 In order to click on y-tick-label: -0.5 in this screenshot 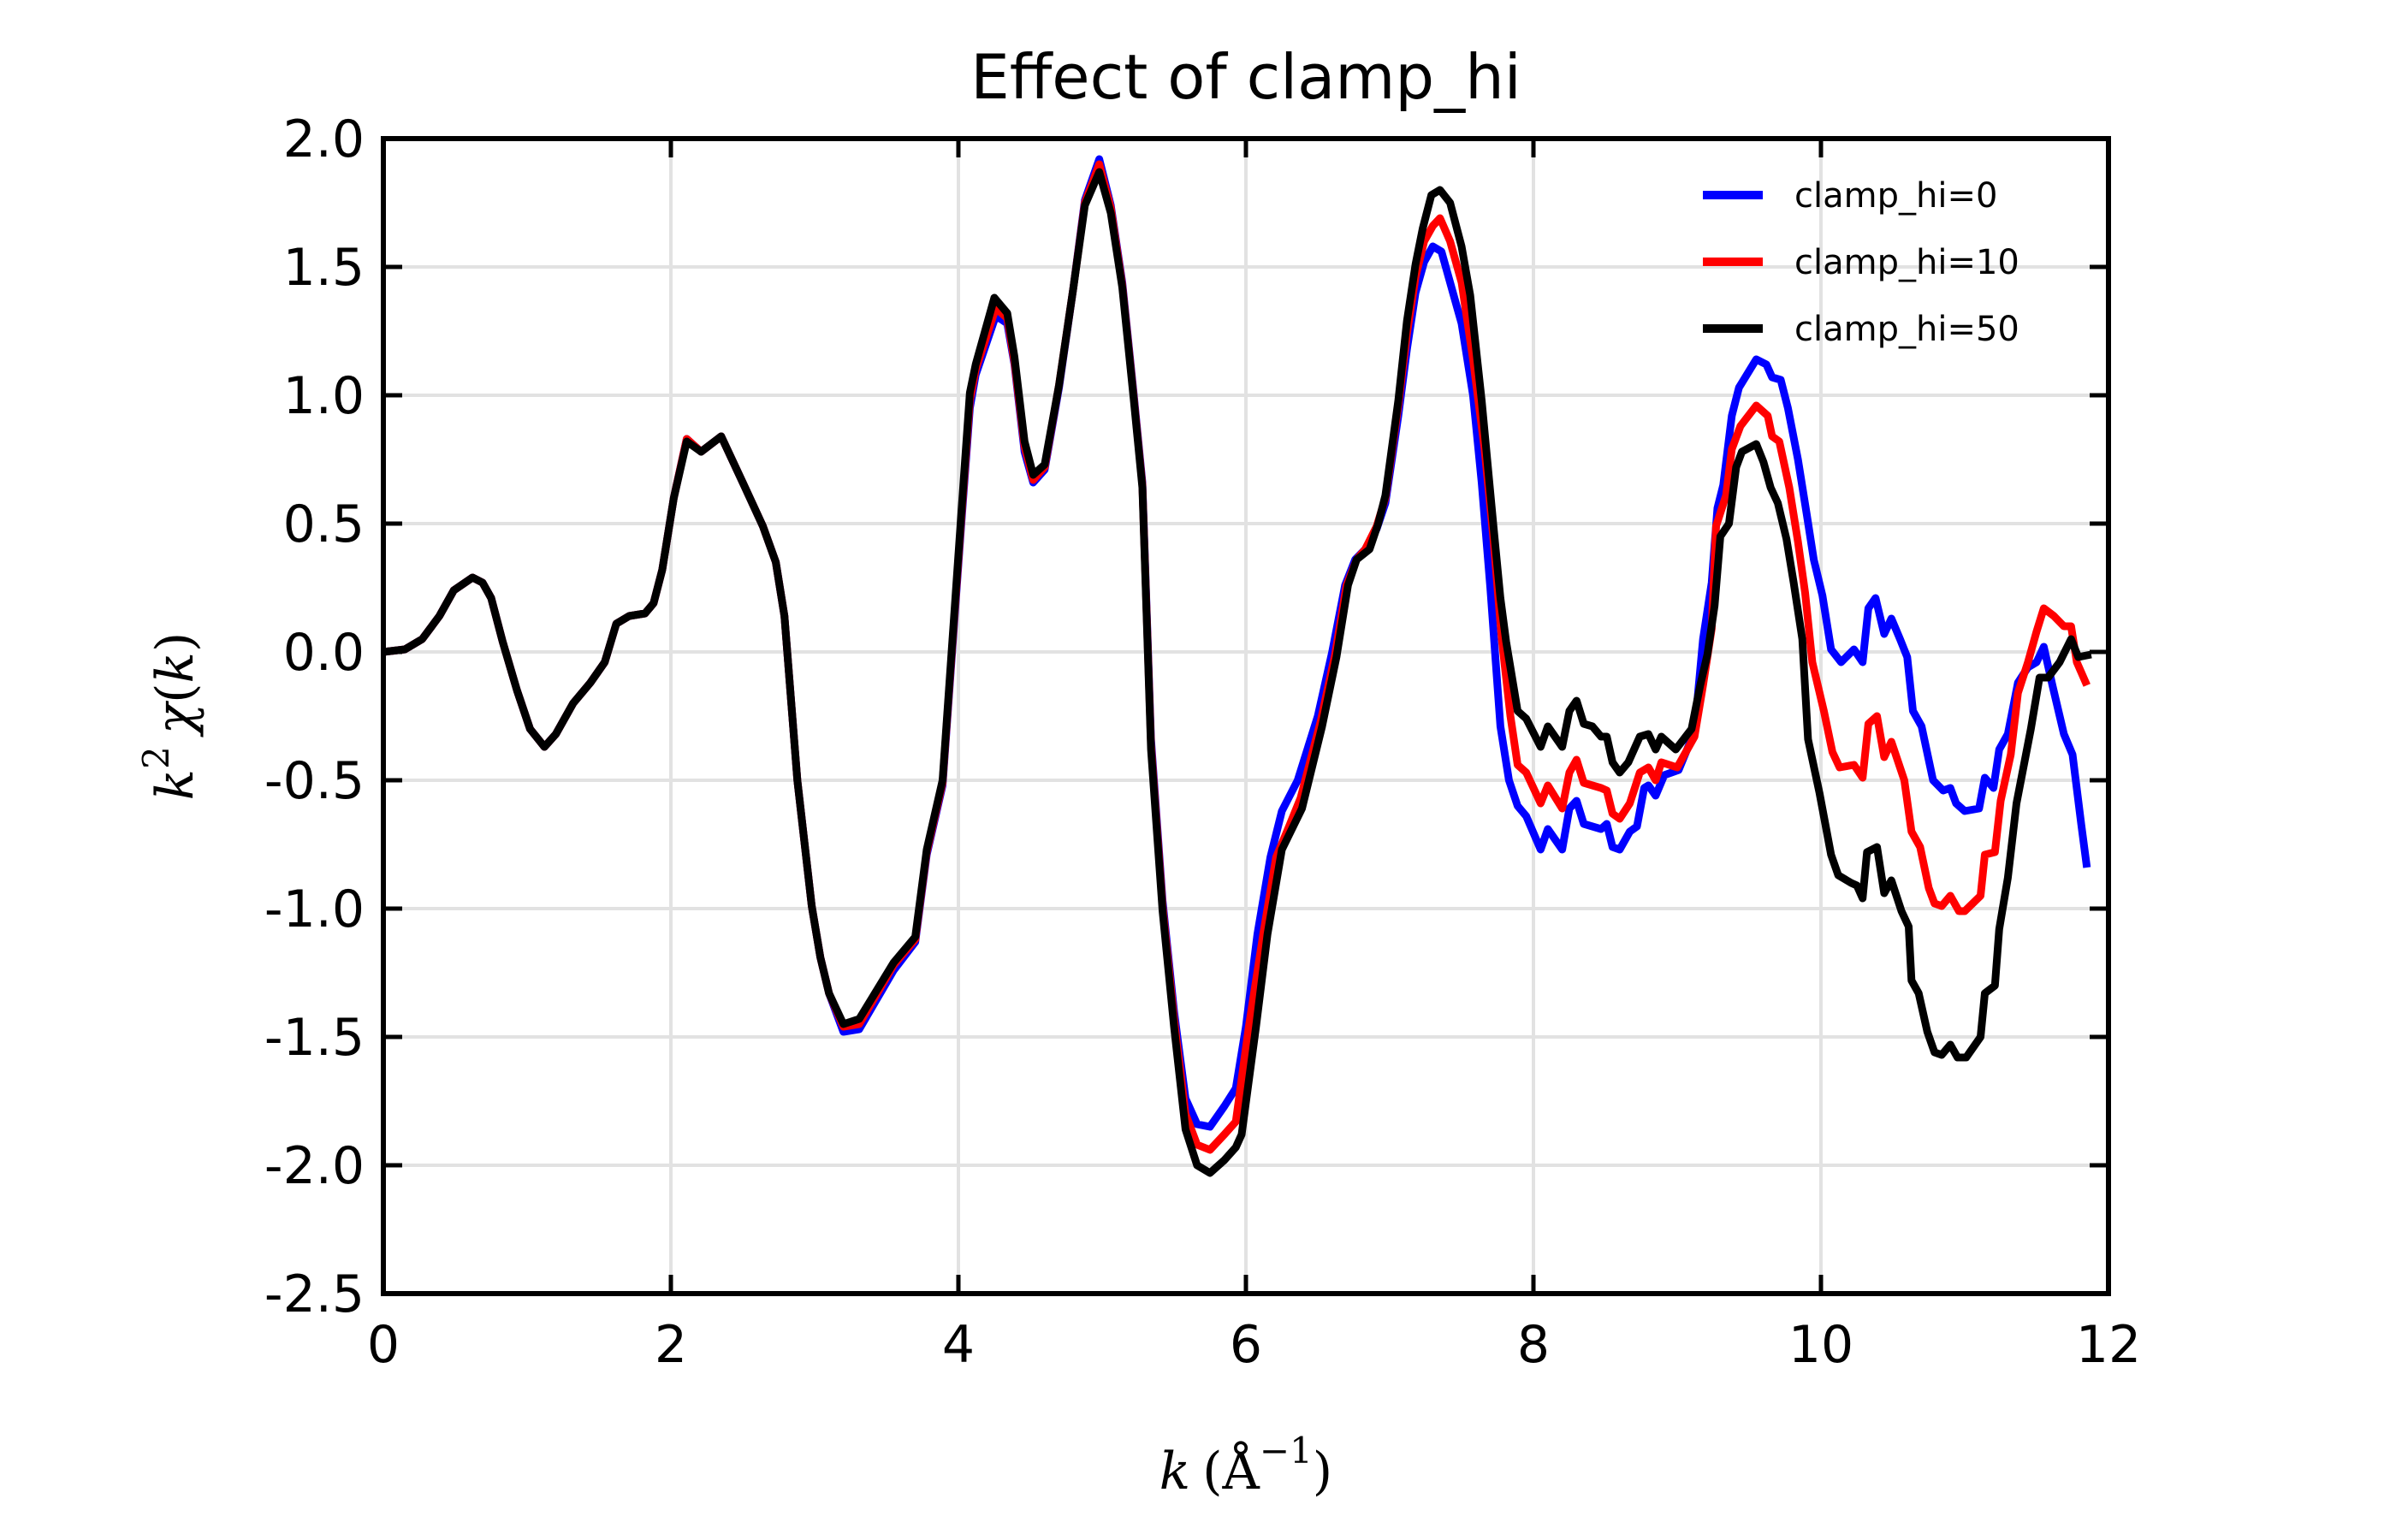, I will do `click(314, 781)`.